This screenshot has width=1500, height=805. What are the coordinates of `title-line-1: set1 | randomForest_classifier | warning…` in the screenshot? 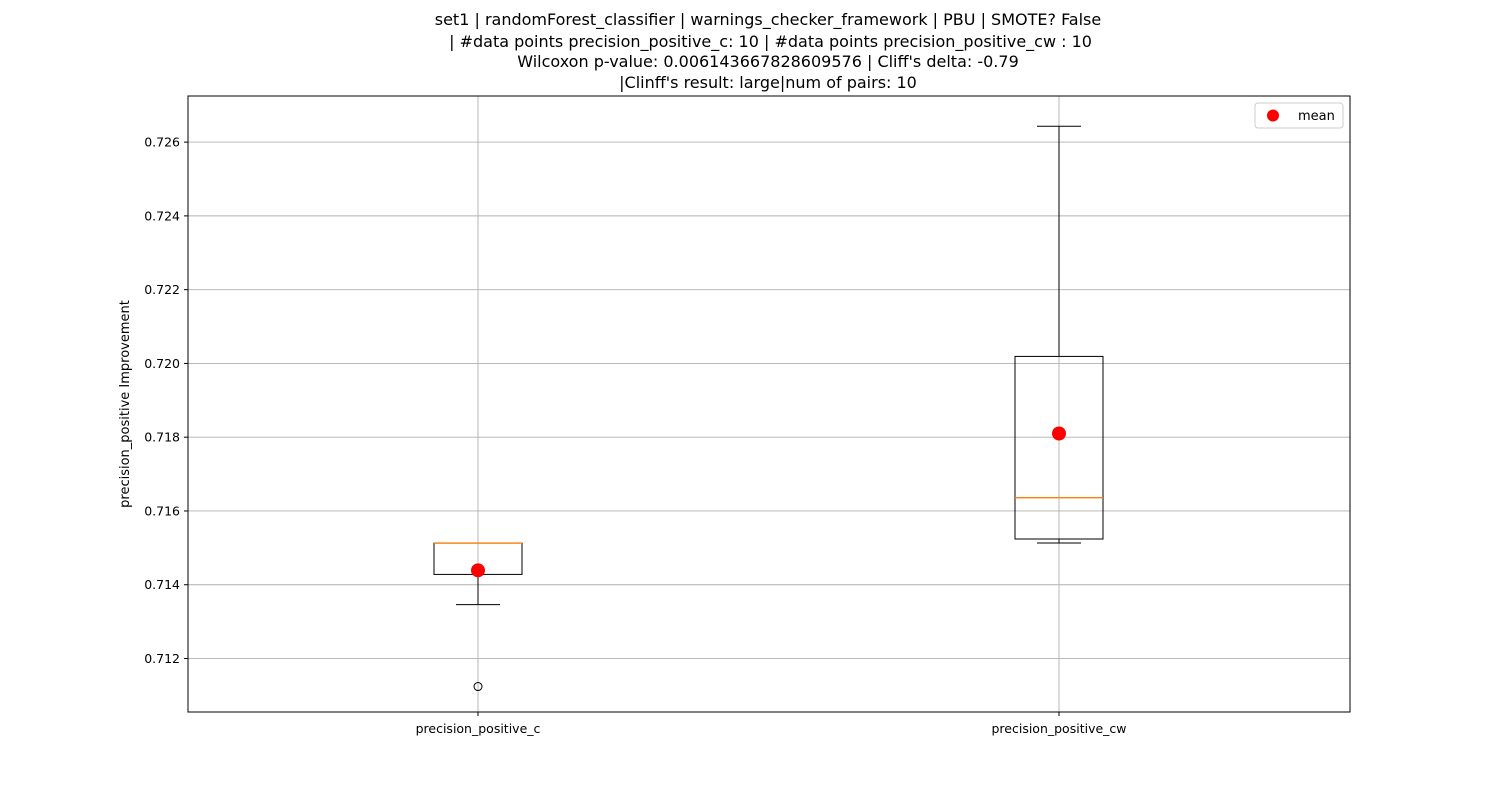 It's located at (768, 20).